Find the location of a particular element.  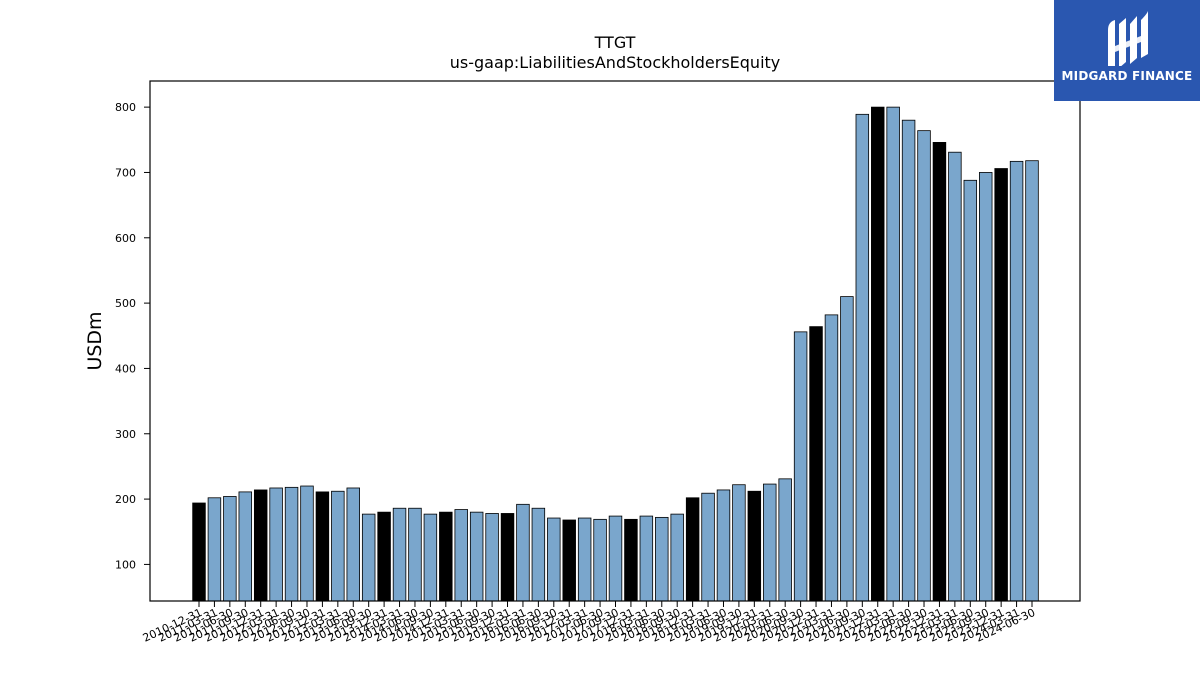

midgard-logo-icon is located at coordinates (1128, 38).